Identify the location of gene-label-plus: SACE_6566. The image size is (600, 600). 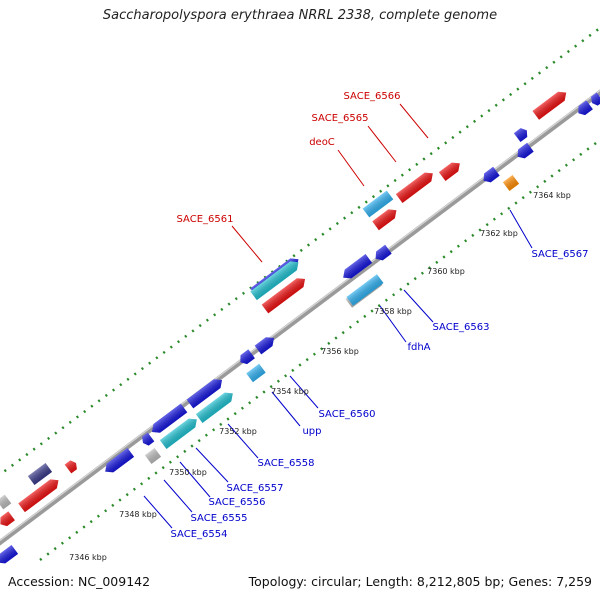
(372, 96).